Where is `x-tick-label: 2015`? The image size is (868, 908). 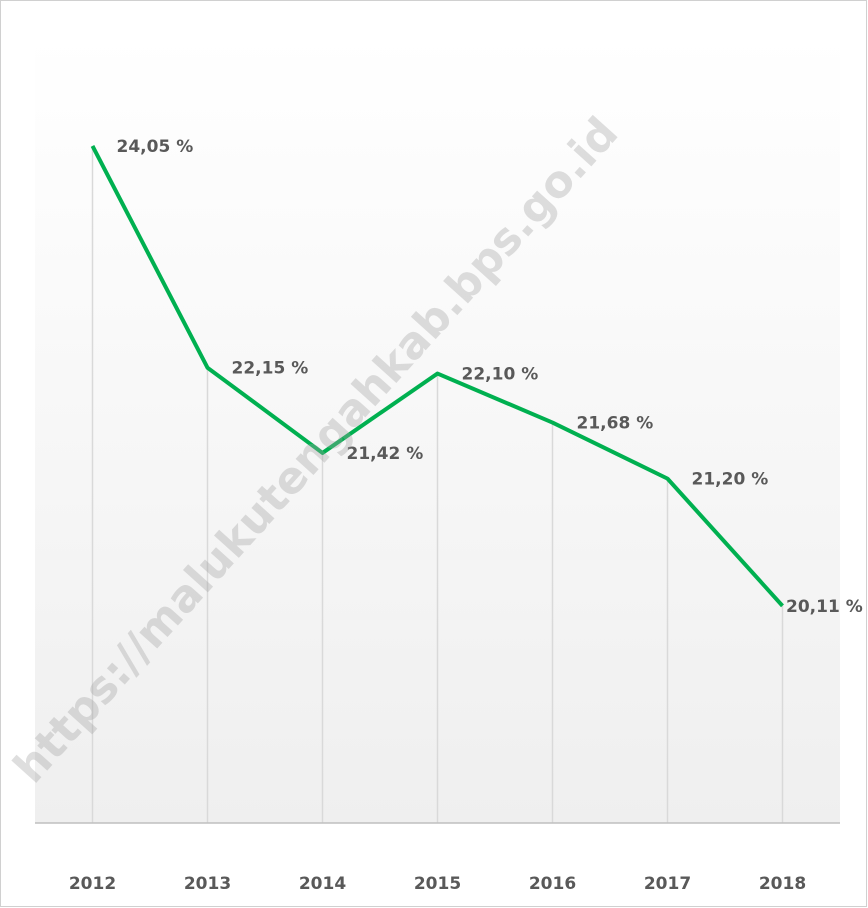
x-tick-label: 2015 is located at coordinates (437, 884).